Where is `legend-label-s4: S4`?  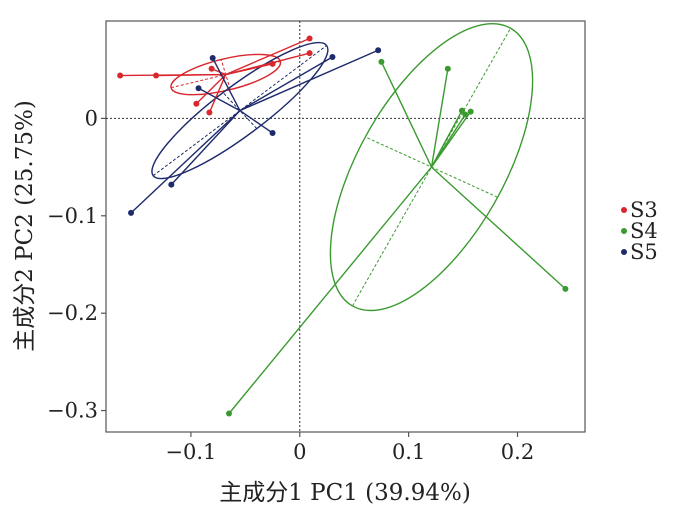
legend-label-s4: S4 is located at coordinates (644, 231).